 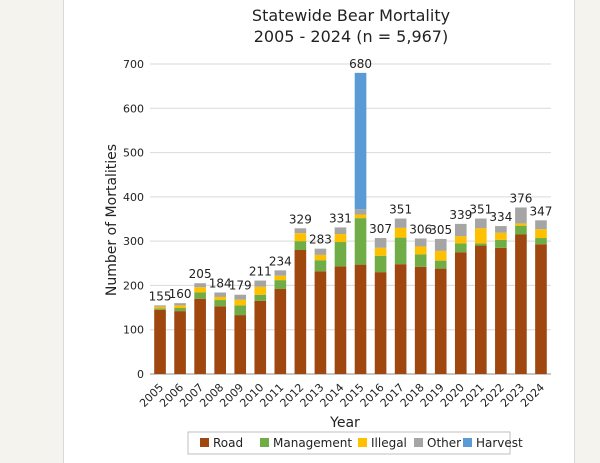 I want to click on total-label-2018: 306, so click(x=420, y=229).